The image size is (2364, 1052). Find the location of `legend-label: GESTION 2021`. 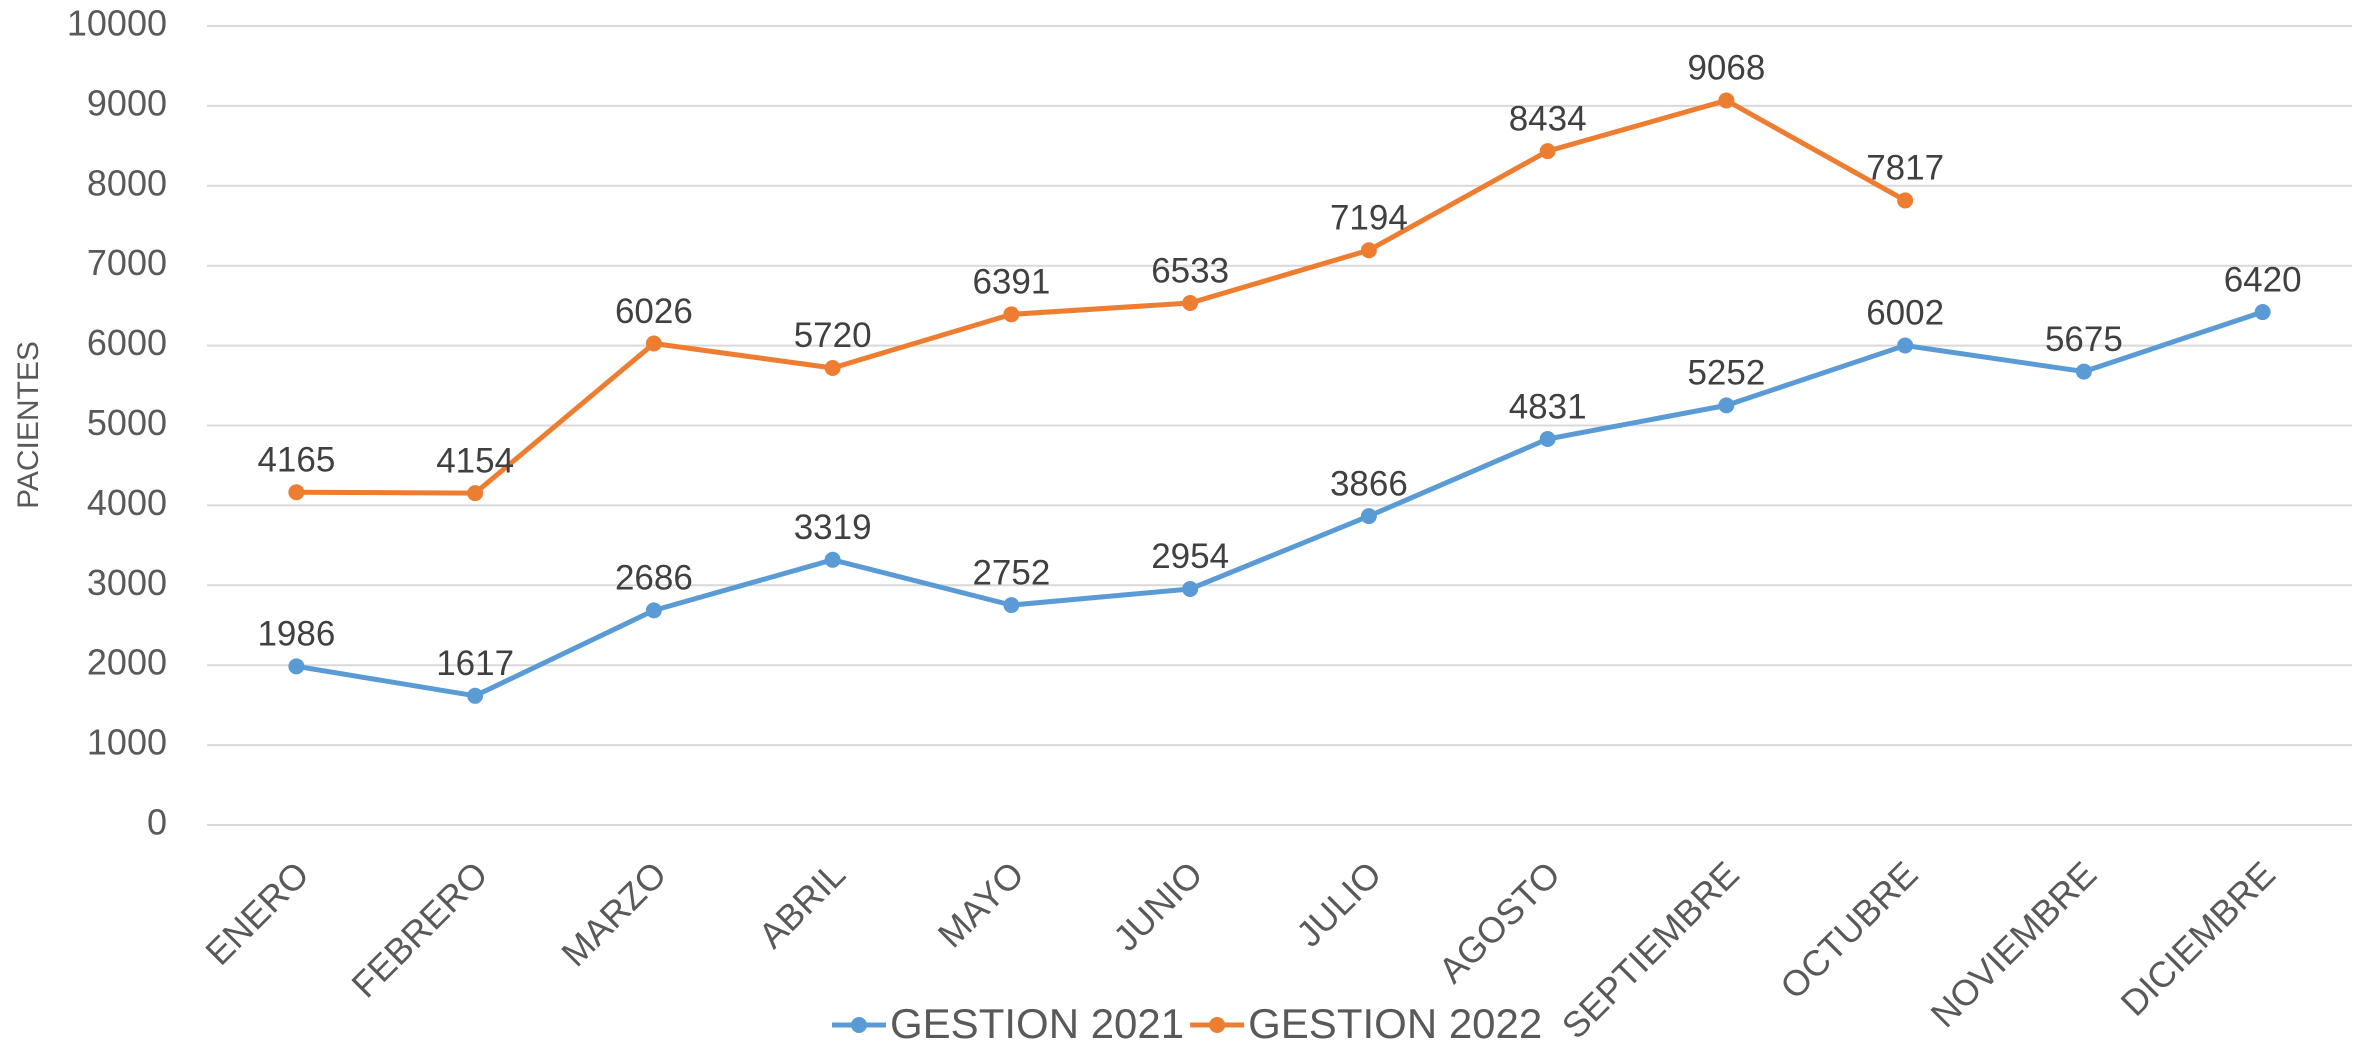

legend-label: GESTION 2021 is located at coordinates (1037, 1023).